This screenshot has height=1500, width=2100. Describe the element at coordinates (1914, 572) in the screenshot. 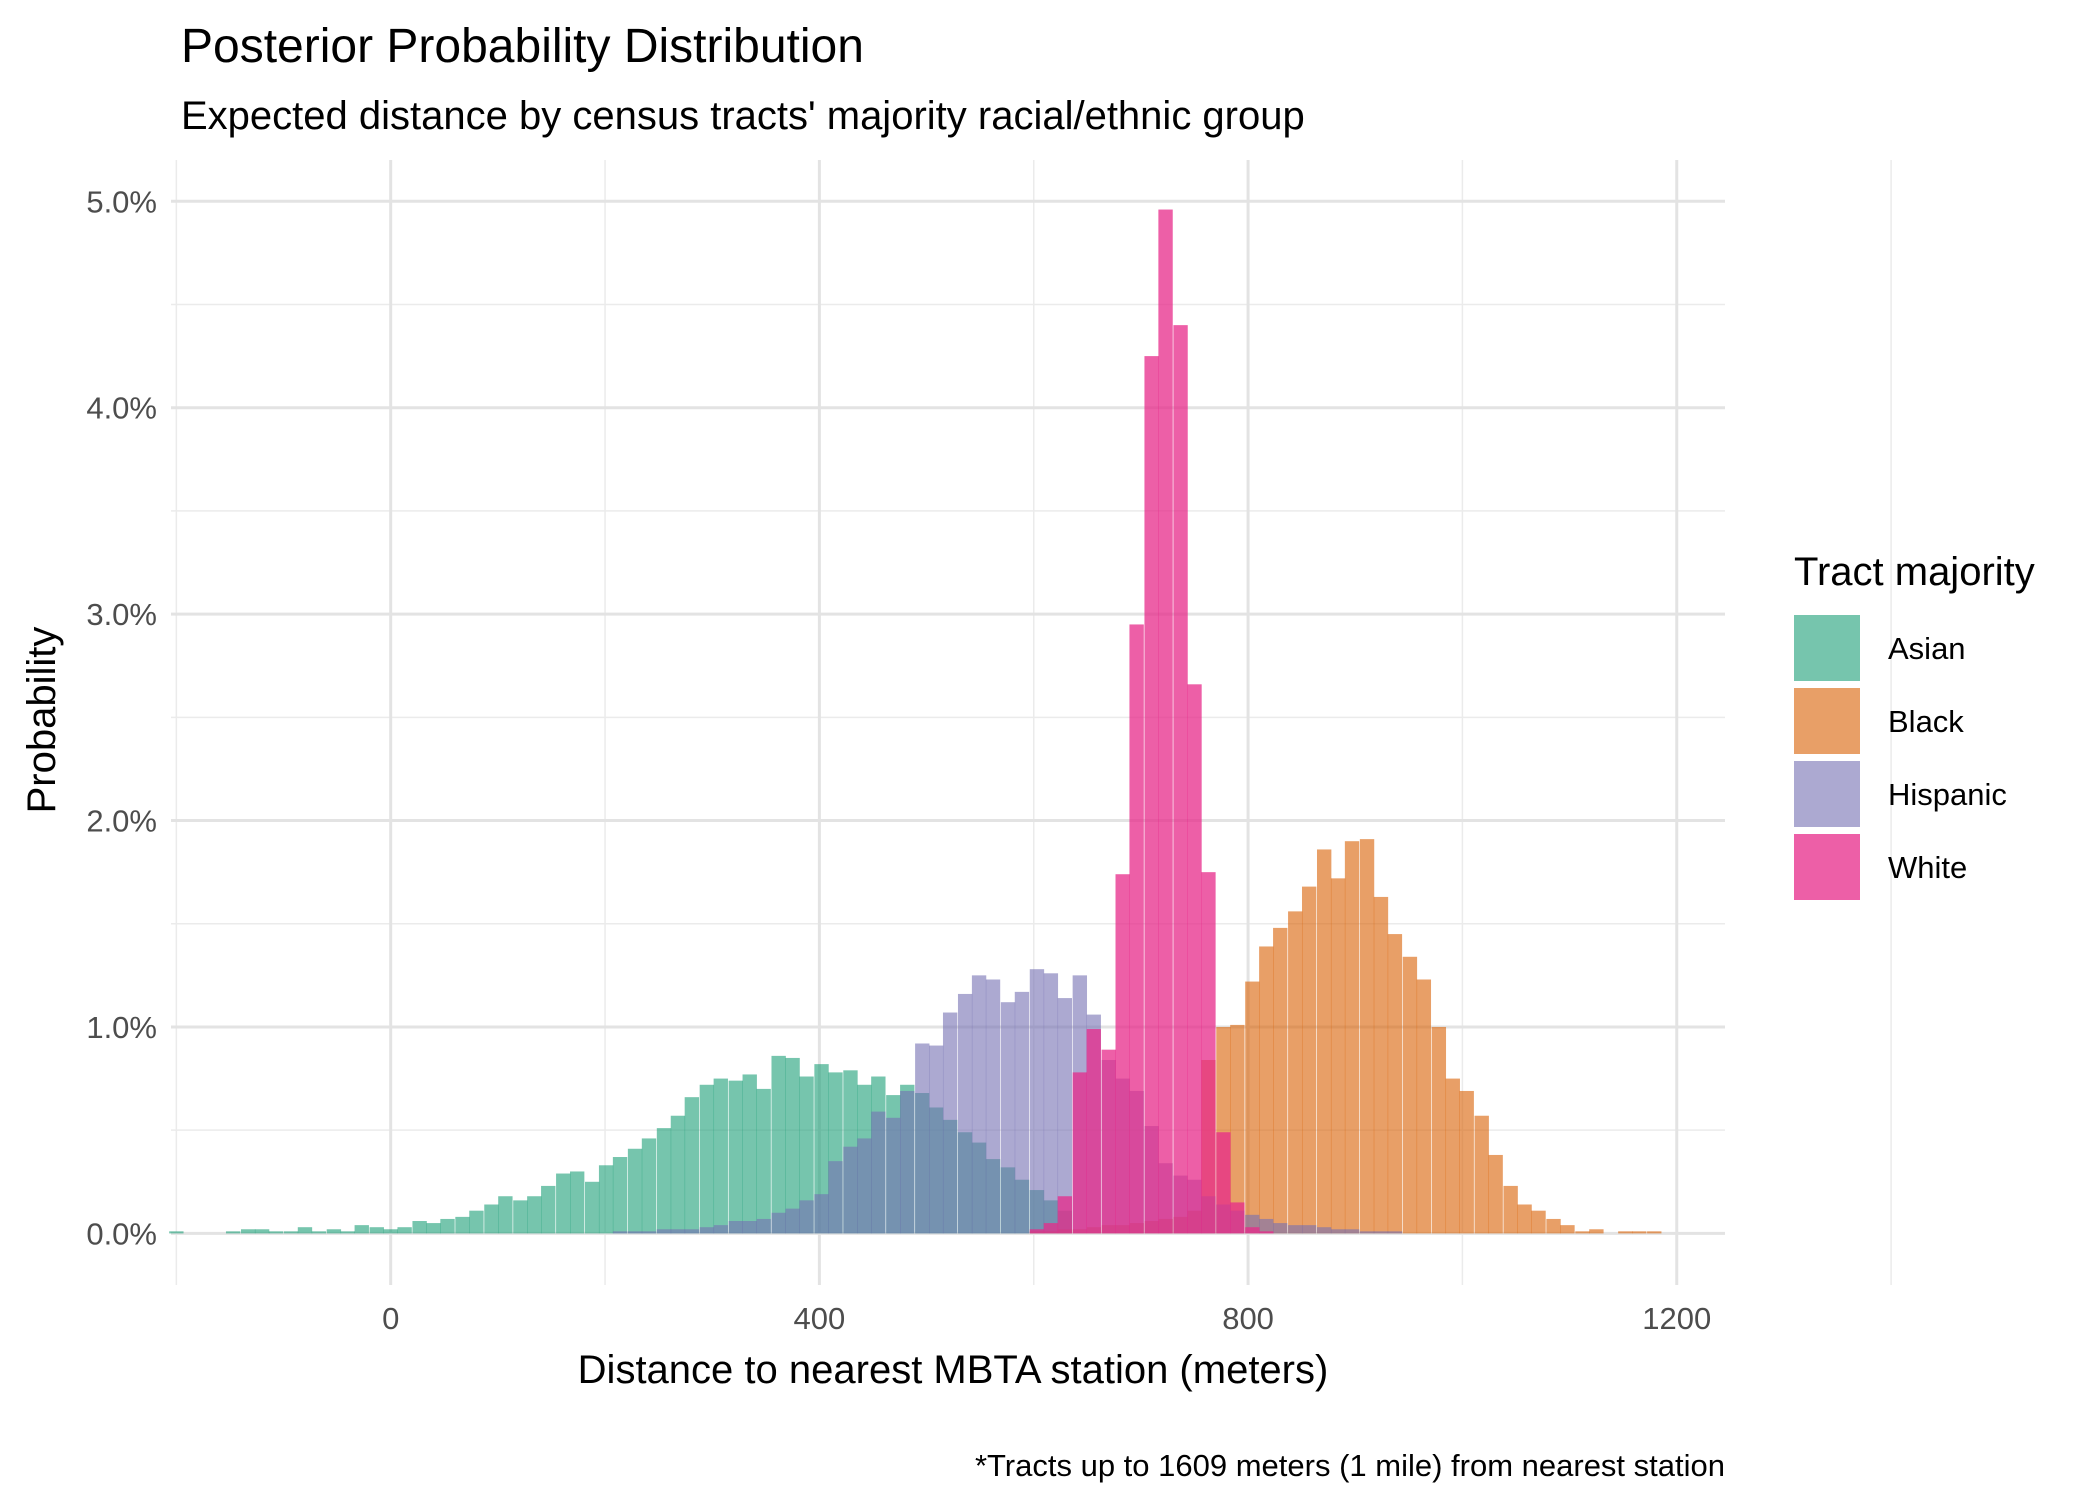

I see `legend-title: Tract majority` at that location.